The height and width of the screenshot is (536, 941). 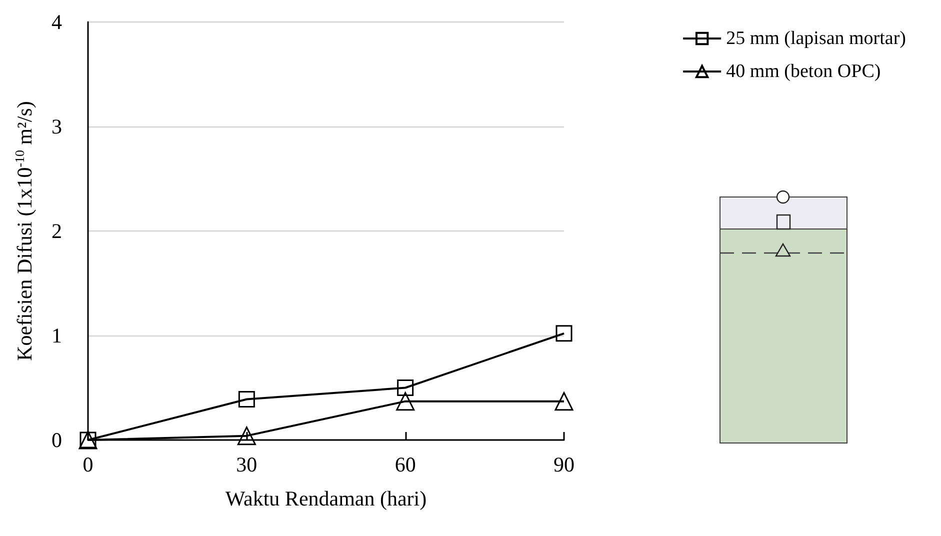 What do you see at coordinates (57, 126) in the screenshot?
I see `y-tick-label: 3` at bounding box center [57, 126].